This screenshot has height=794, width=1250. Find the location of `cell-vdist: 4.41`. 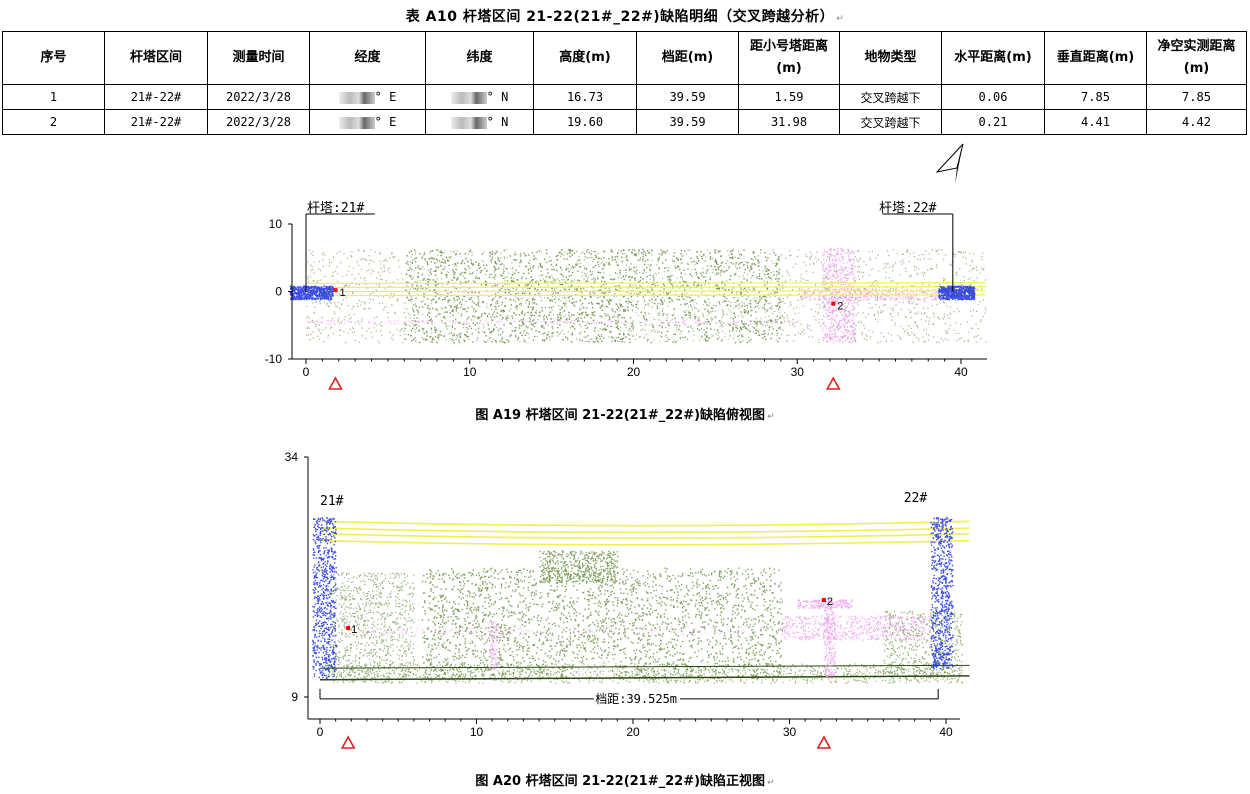

cell-vdist: 4.41 is located at coordinates (1095, 122).